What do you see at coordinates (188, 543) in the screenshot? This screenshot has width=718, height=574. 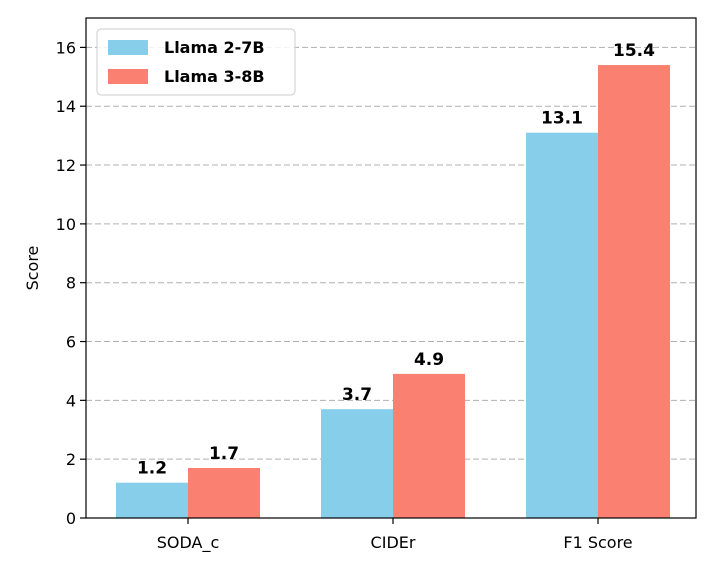 I see `x-tick-label: SODA_c` at bounding box center [188, 543].